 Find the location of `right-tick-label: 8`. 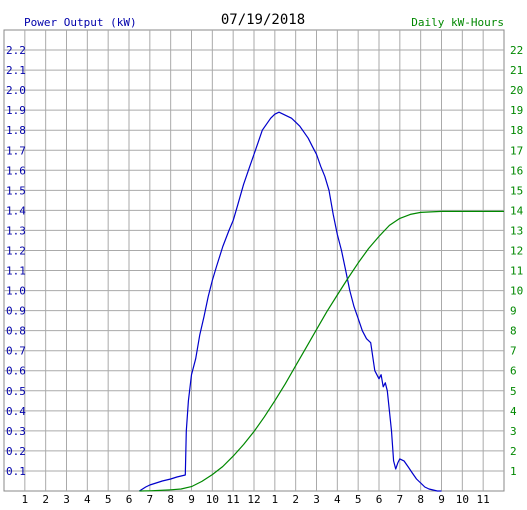

right-tick-label: 8 is located at coordinates (513, 331).